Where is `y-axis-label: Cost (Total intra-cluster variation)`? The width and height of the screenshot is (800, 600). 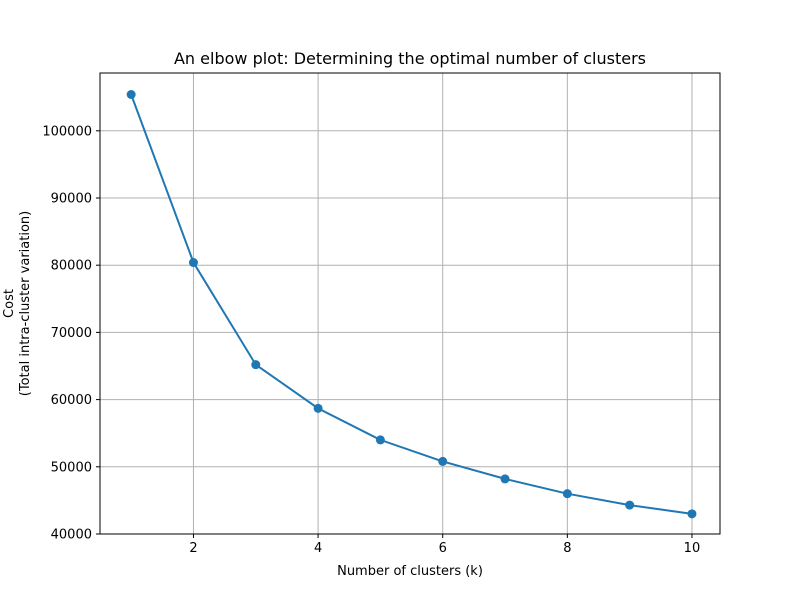
y-axis-label: Cost (Total intra-cluster variation) is located at coordinates (17, 303).